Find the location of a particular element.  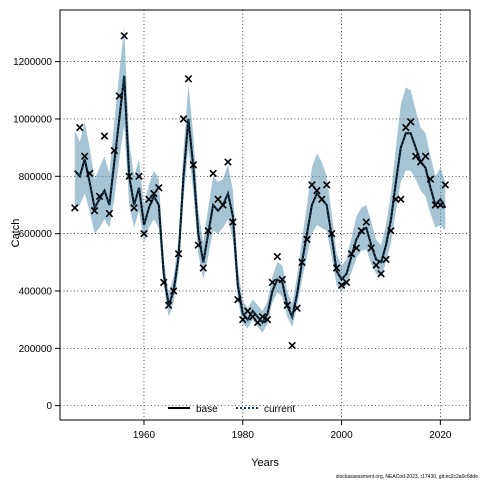

x-tick-label: 1980 is located at coordinates (243, 435).